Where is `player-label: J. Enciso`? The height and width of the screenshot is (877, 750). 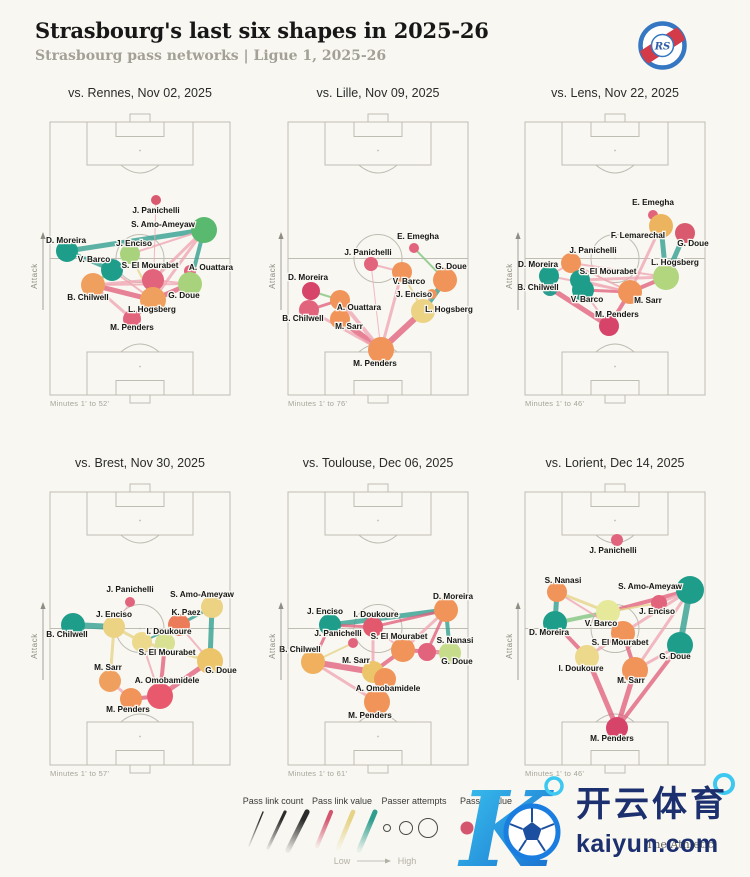 player-label: J. Enciso is located at coordinates (134, 243).